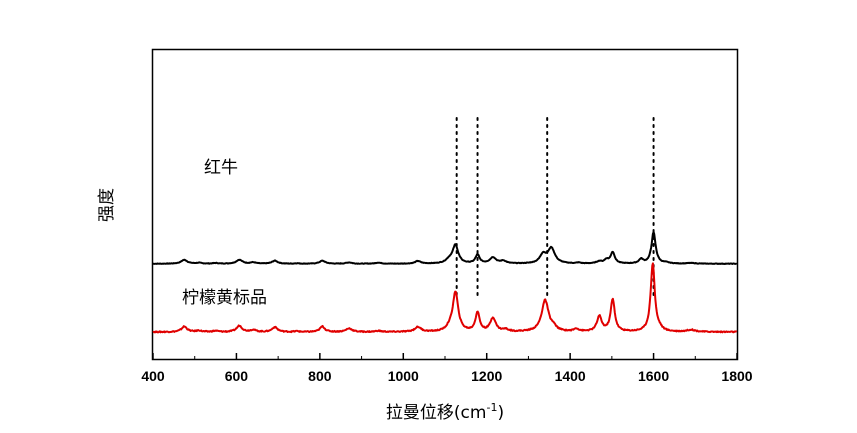  I want to click on x-tick-label-800: 800, so click(320, 376).